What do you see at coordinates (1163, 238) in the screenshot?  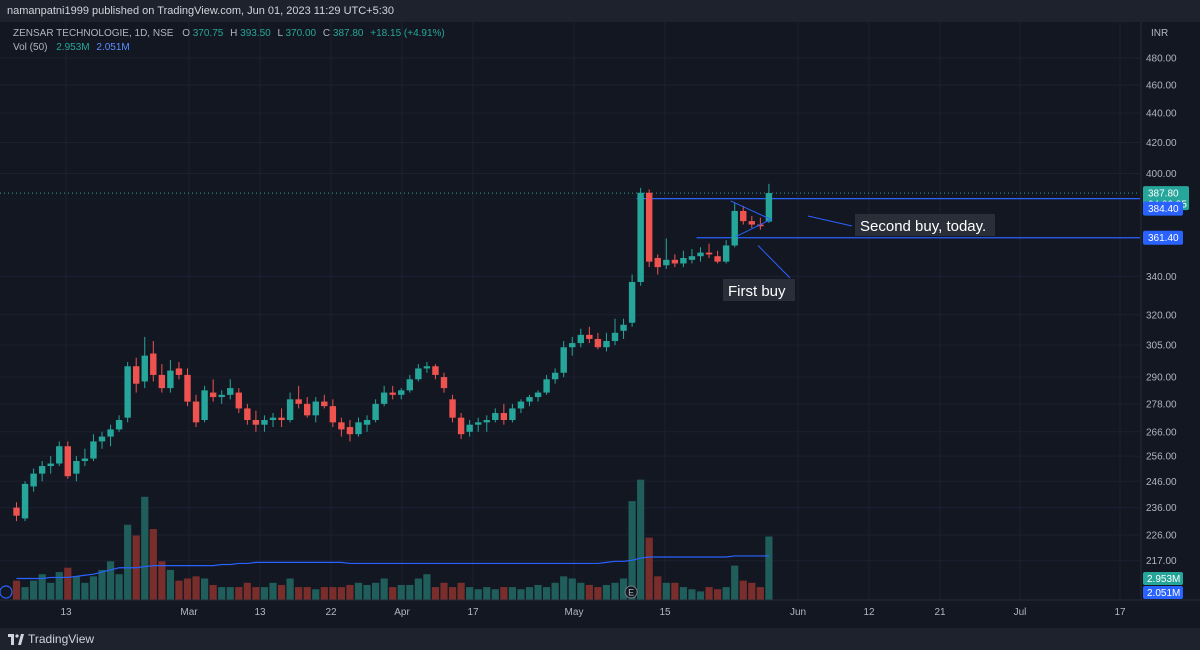 I see `line-price-value: 361.40` at bounding box center [1163, 238].